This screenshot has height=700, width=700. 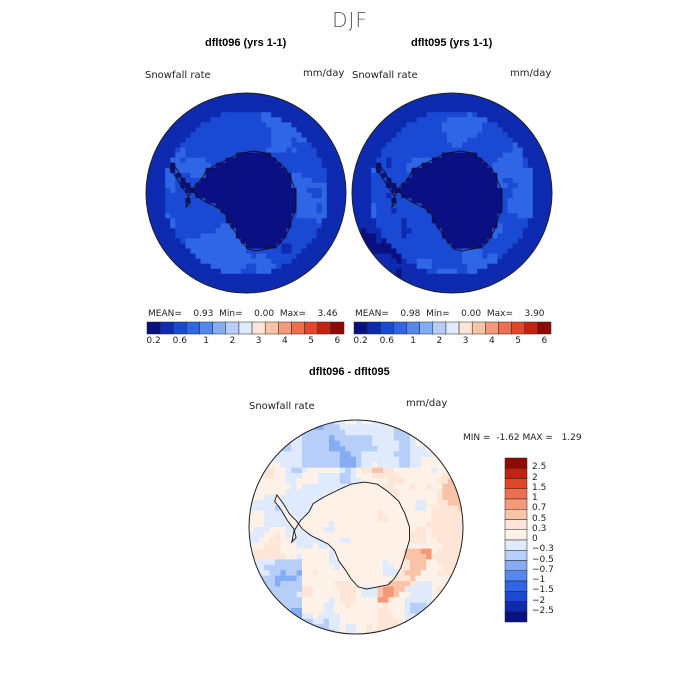 What do you see at coordinates (516, 514) in the screenshot?
I see `colorbar-swatch` at bounding box center [516, 514].